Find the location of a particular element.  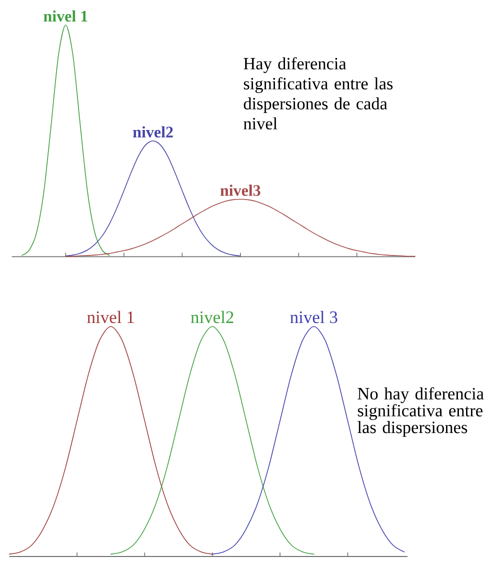

series-label: nivel 3 is located at coordinates (314, 317).